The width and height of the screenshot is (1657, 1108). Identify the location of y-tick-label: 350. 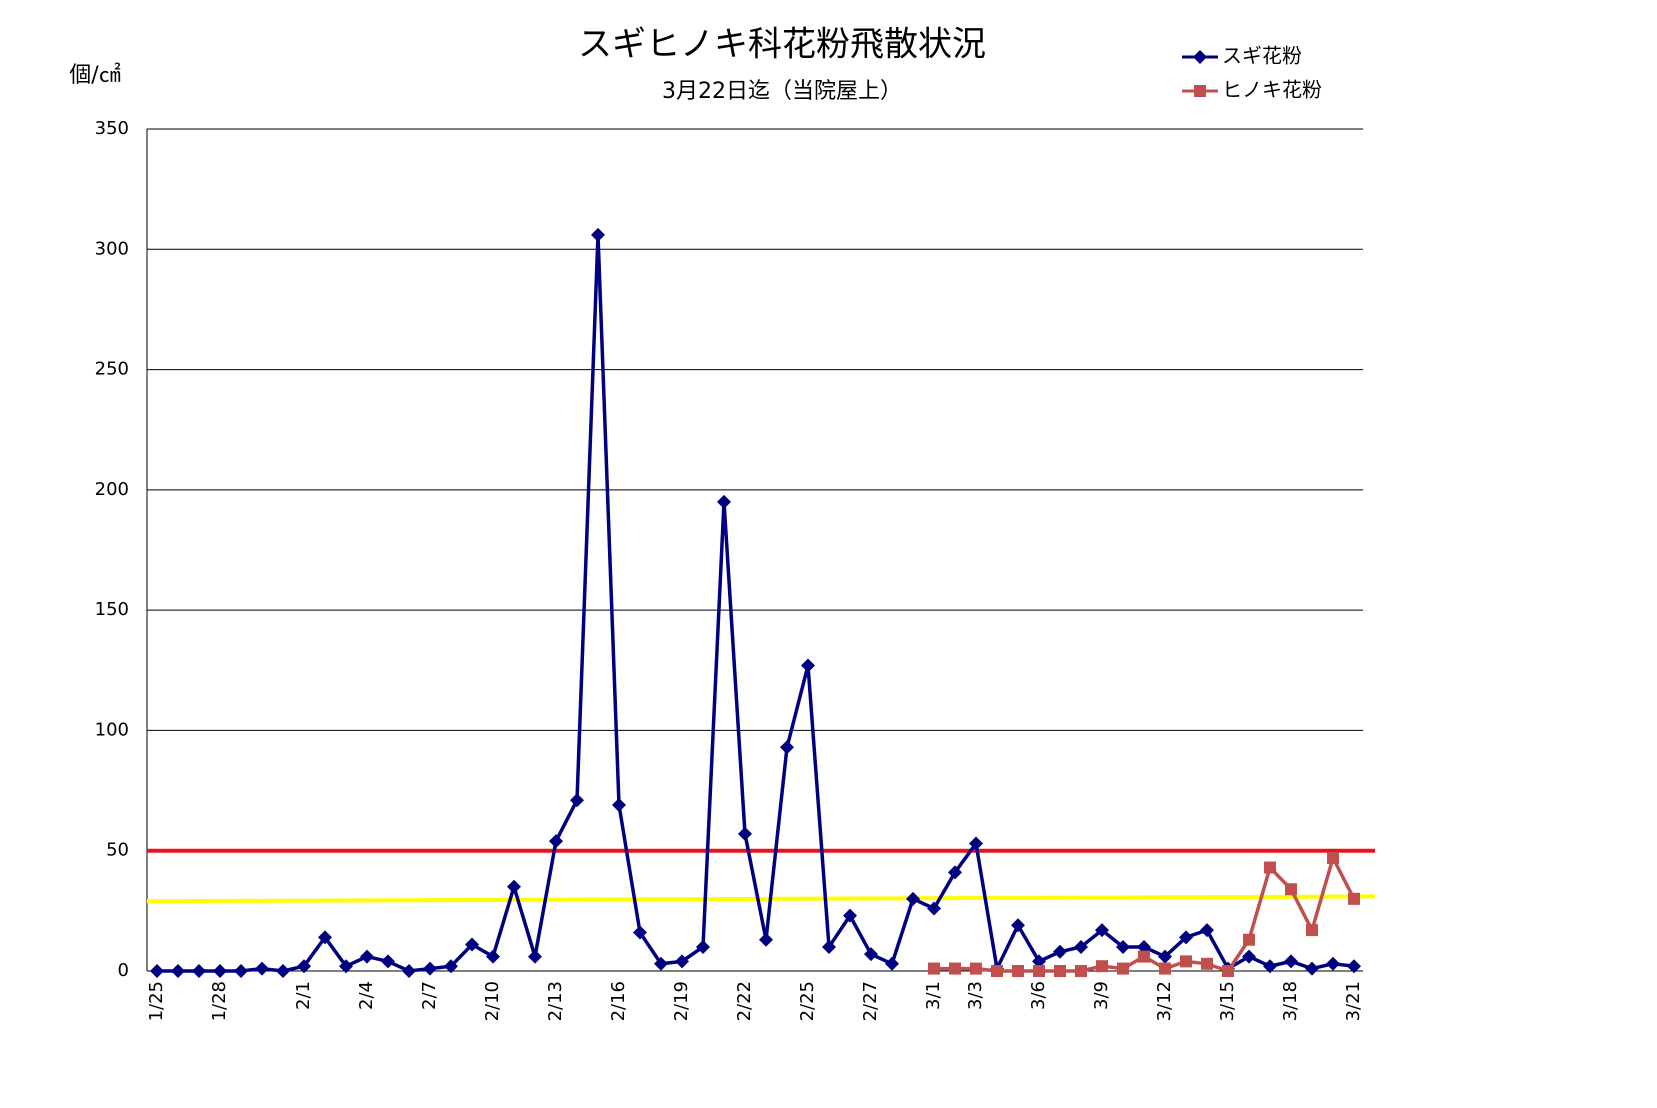
(112, 128).